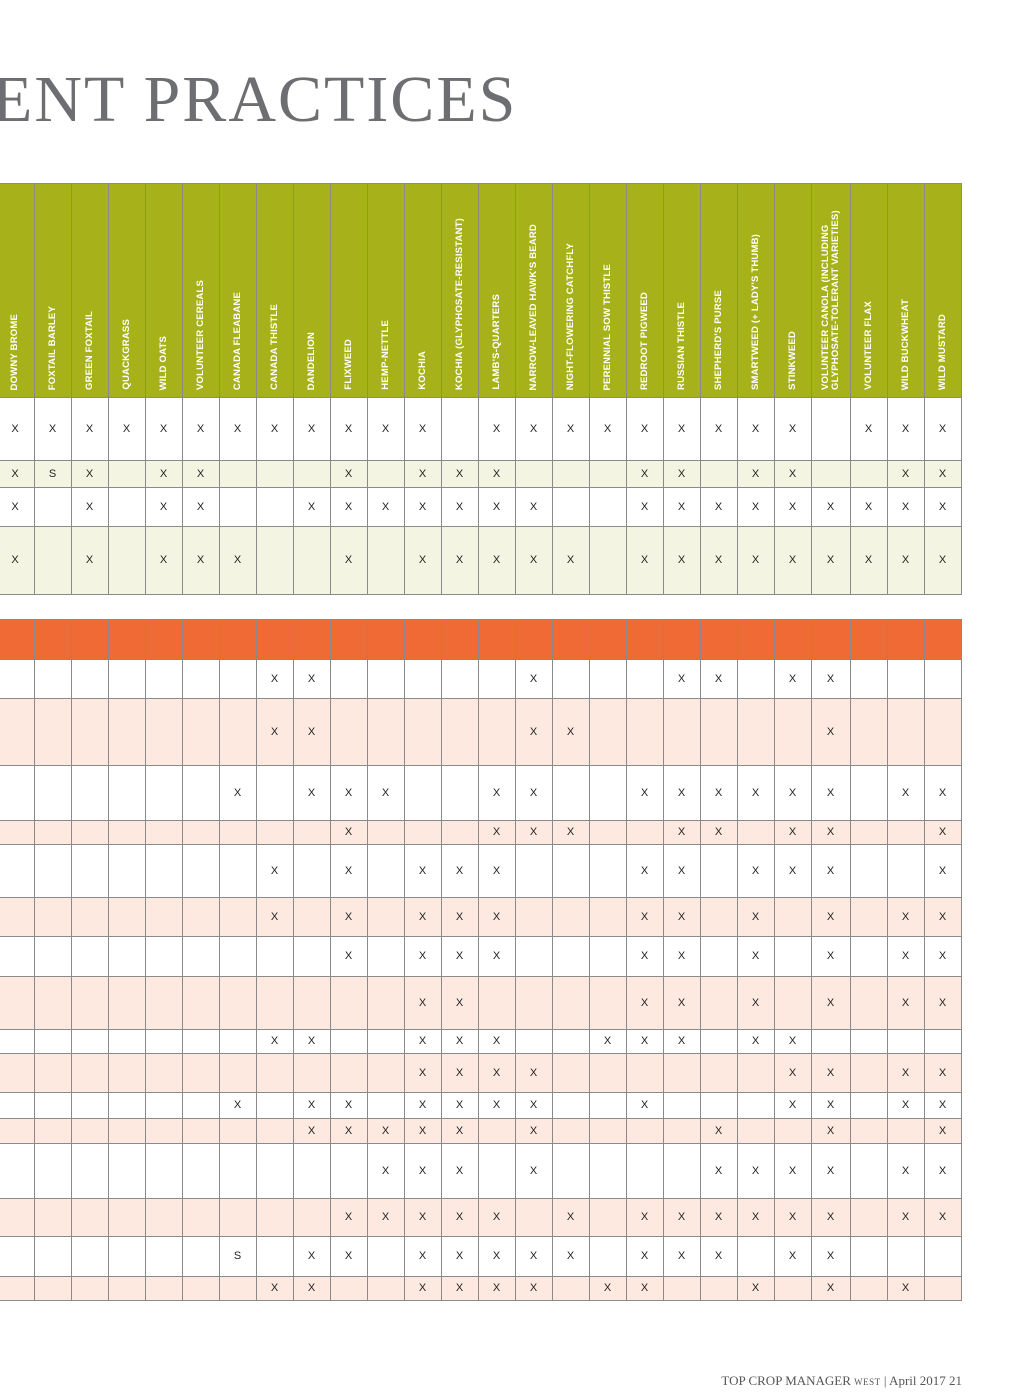 This screenshot has width=1024, height=1393. Describe the element at coordinates (570, 316) in the screenshot. I see `weed-header-label: NIGHT-FLOWERING CATCHFLY` at that location.